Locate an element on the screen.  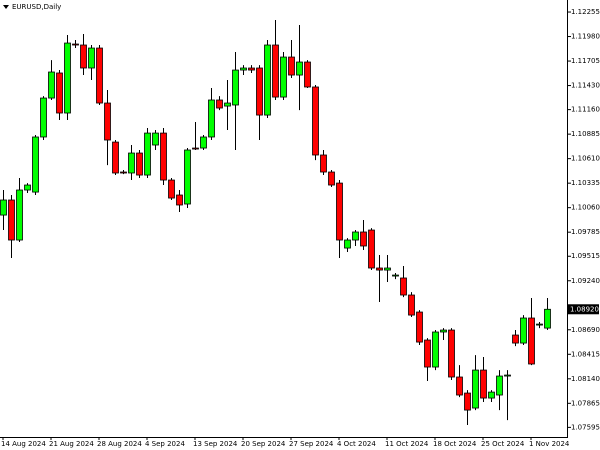
title-arrow is located at coordinates (6, 7).